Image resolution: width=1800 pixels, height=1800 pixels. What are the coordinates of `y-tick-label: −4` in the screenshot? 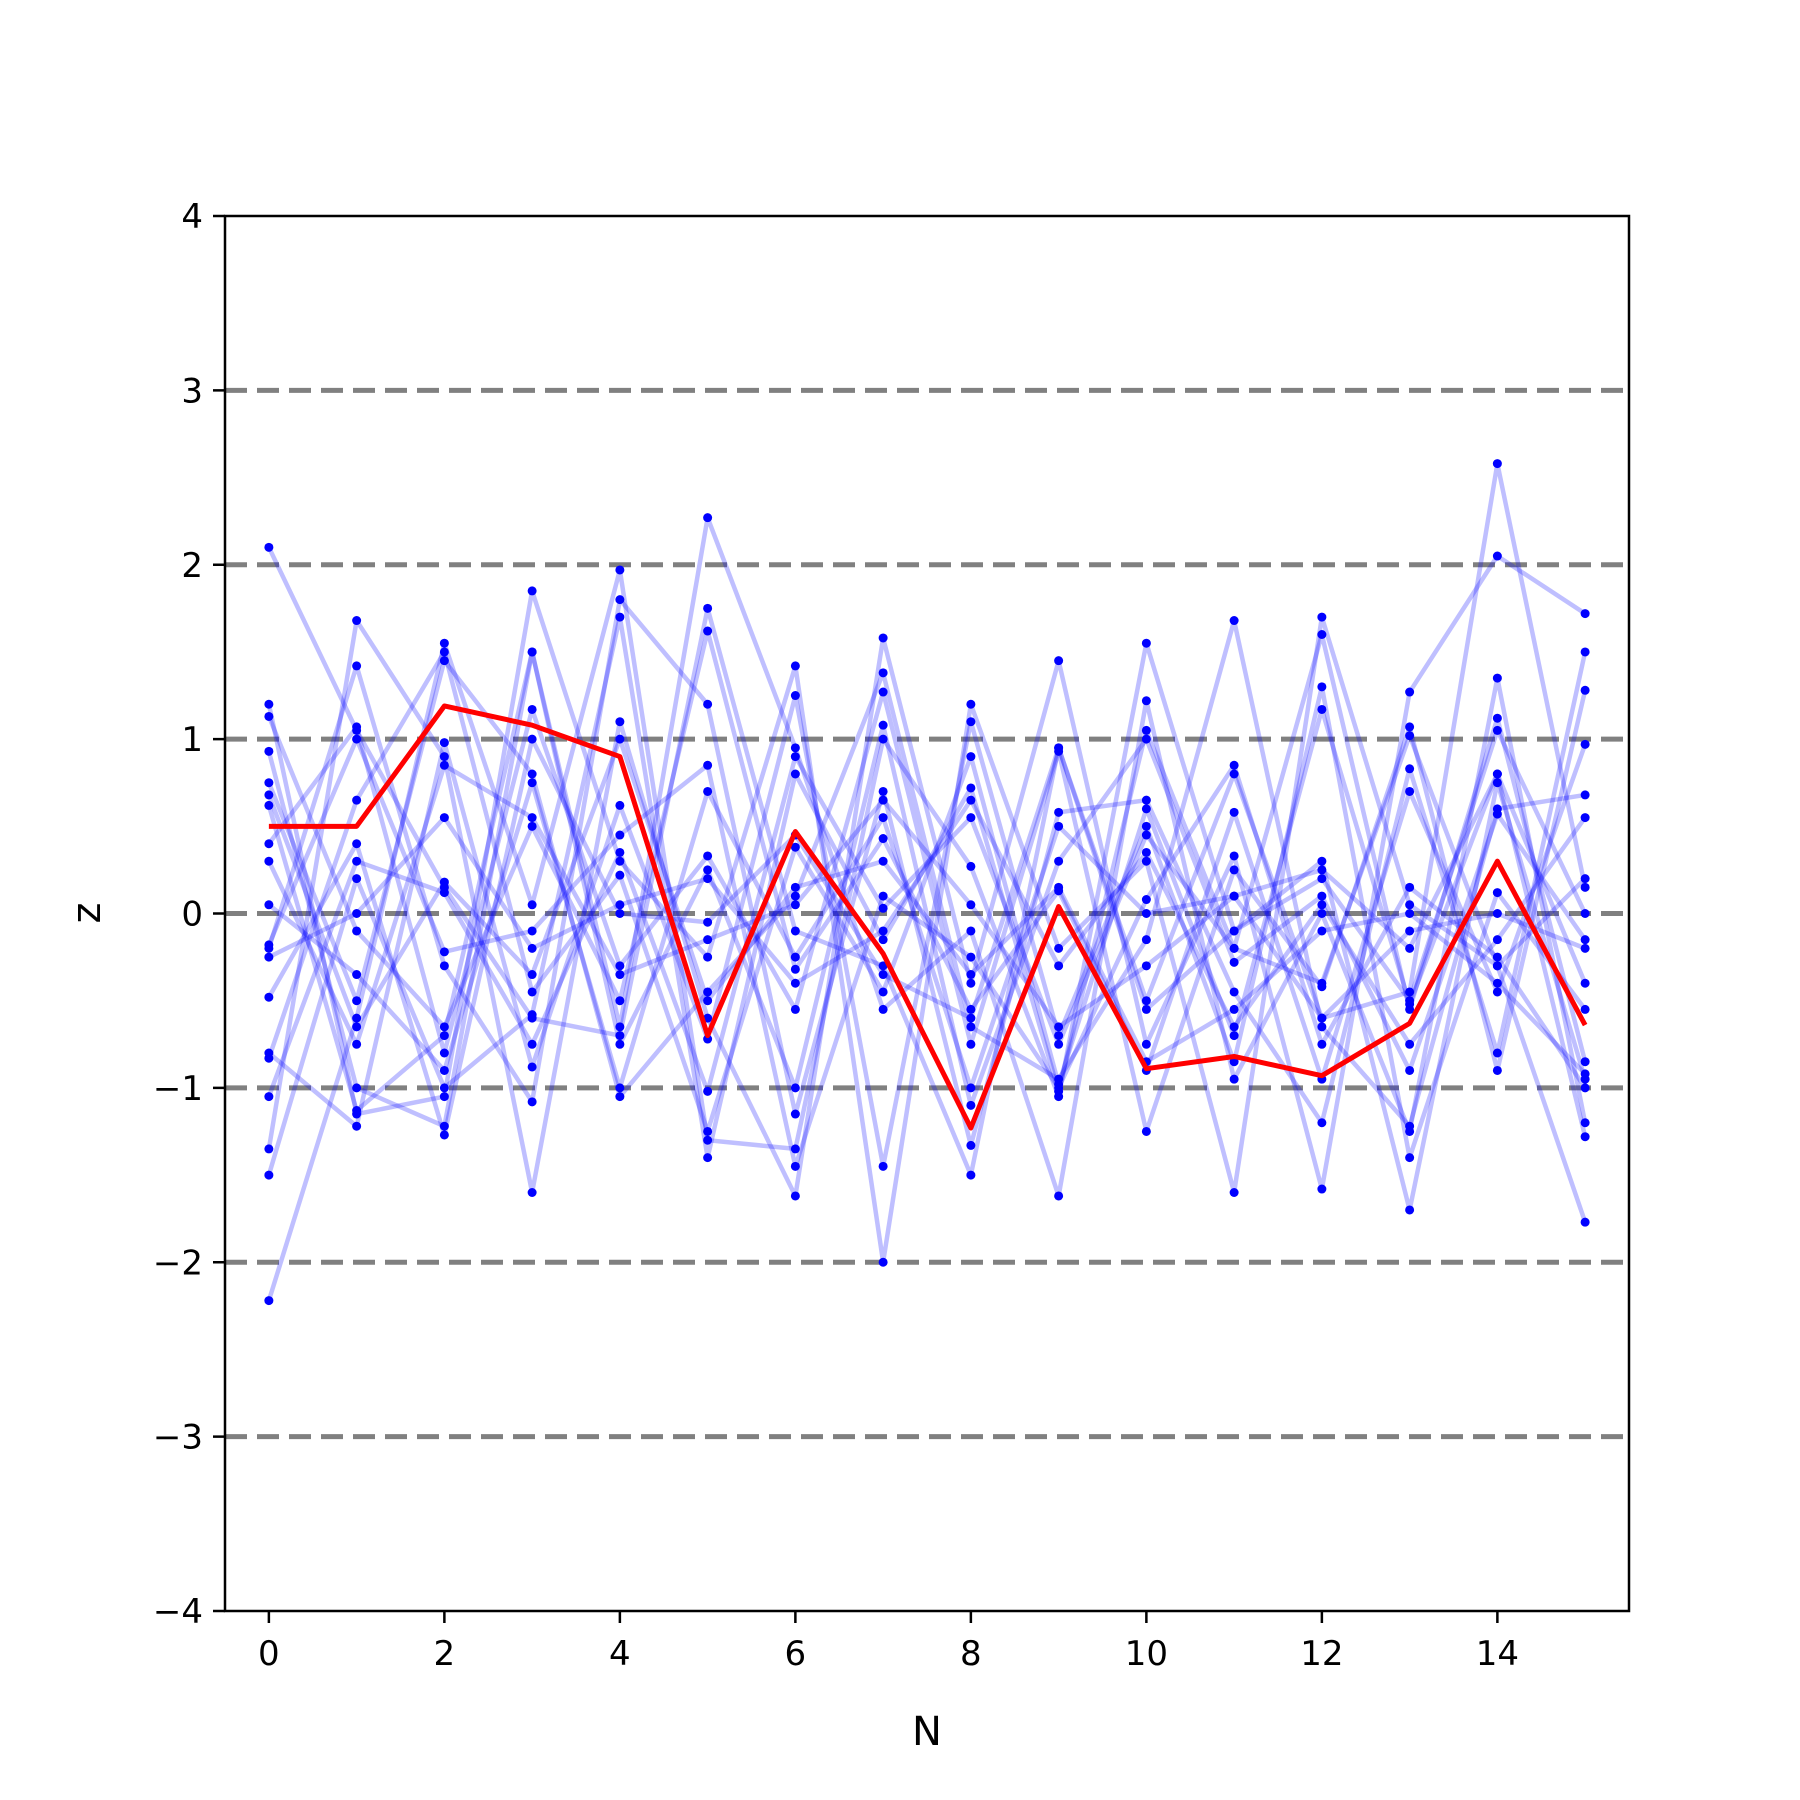 It's located at (178, 1612).